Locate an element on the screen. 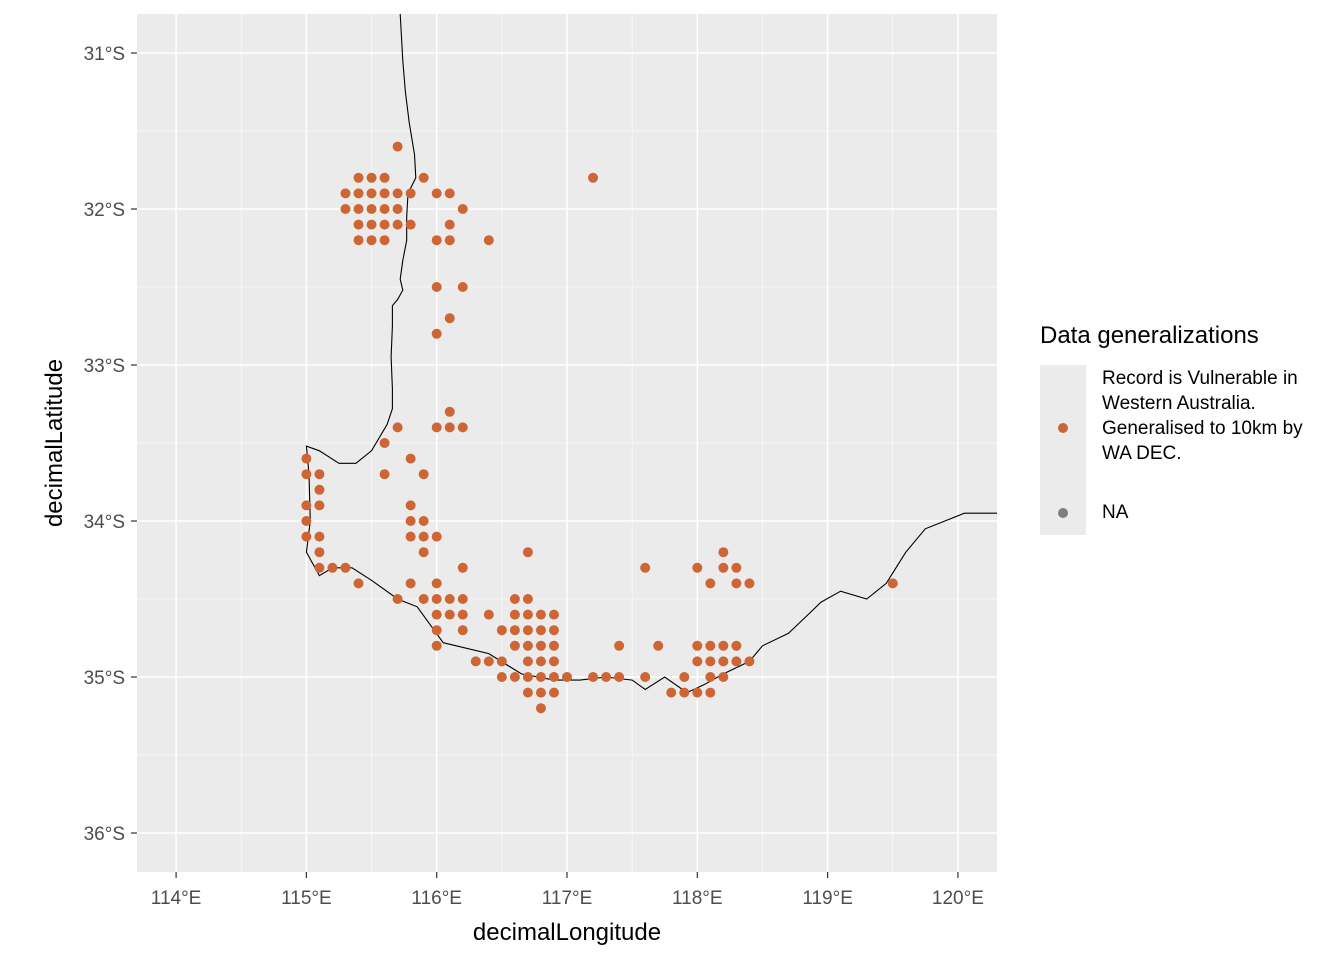 This screenshot has height=960, width=1344. legend-dot-na is located at coordinates (1063, 513).